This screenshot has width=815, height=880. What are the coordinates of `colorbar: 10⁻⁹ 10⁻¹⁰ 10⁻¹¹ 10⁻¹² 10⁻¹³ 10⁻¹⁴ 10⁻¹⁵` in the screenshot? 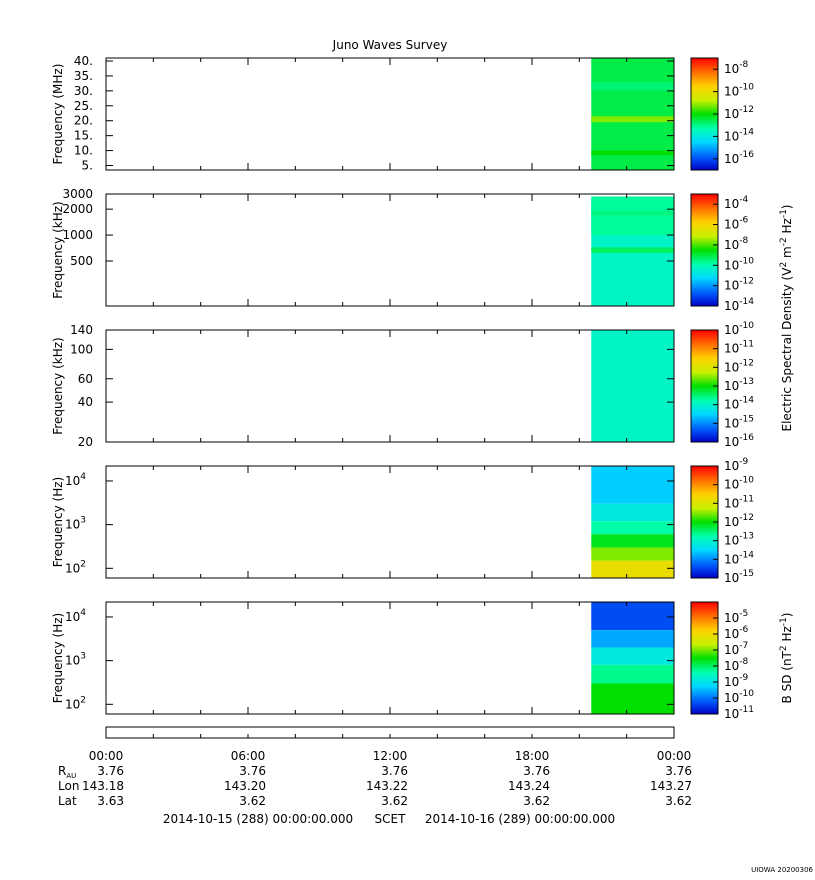 It's located at (722, 521).